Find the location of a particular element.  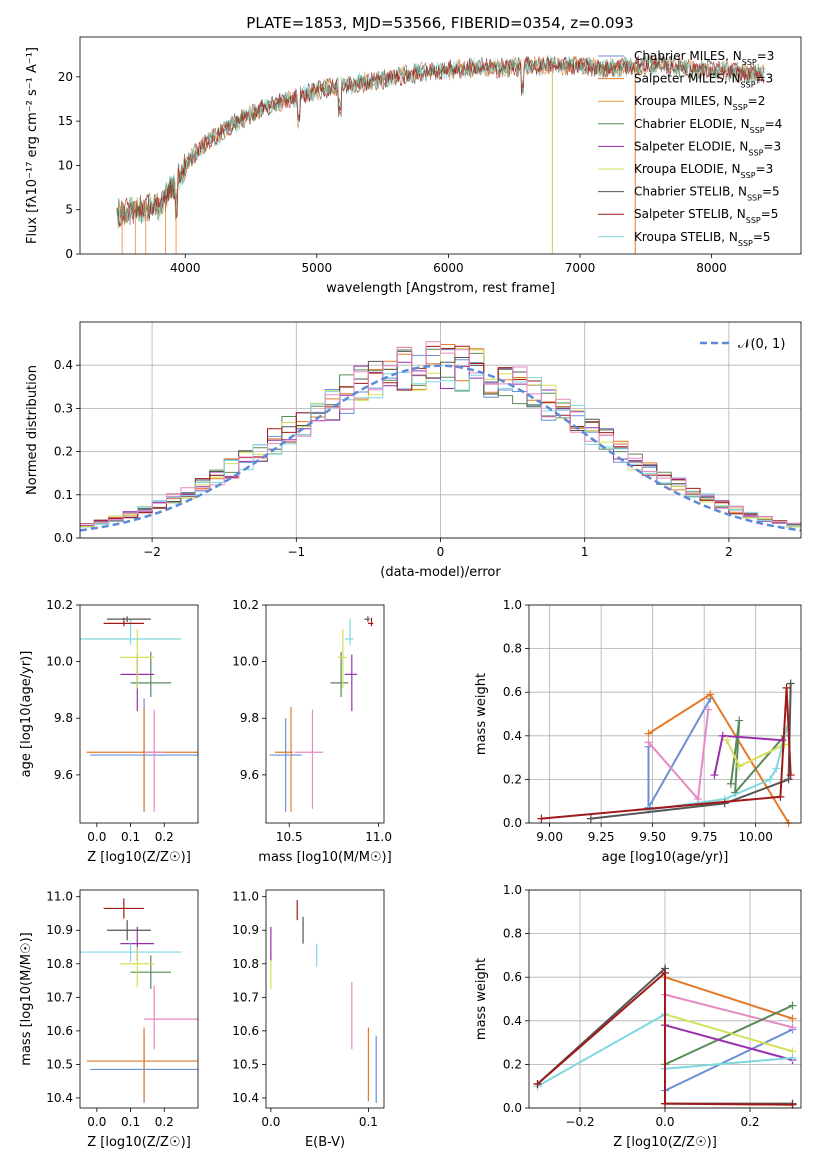

x-tick-label: 8000 is located at coordinates (711, 268).